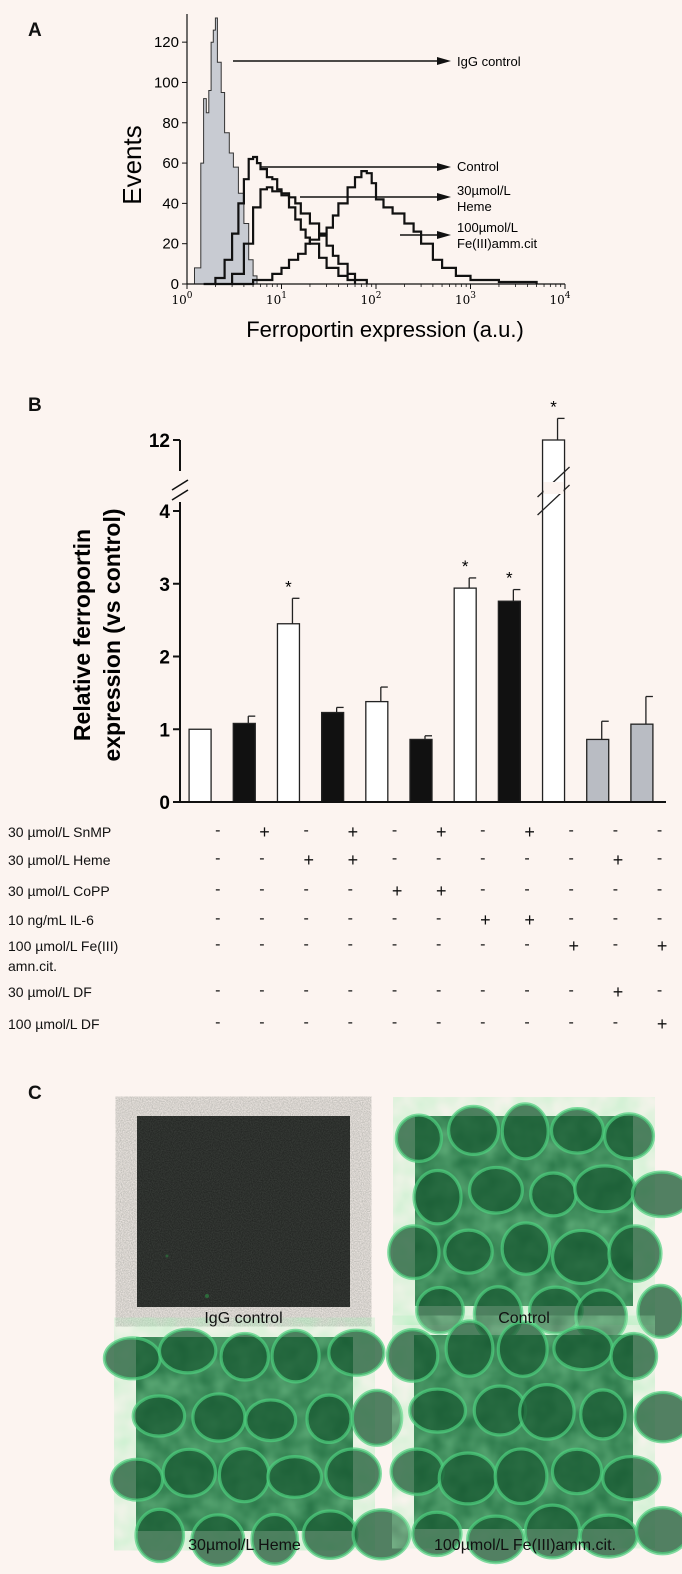 The height and width of the screenshot is (1574, 682). I want to click on micrograph-heme, so click(257, 1447).